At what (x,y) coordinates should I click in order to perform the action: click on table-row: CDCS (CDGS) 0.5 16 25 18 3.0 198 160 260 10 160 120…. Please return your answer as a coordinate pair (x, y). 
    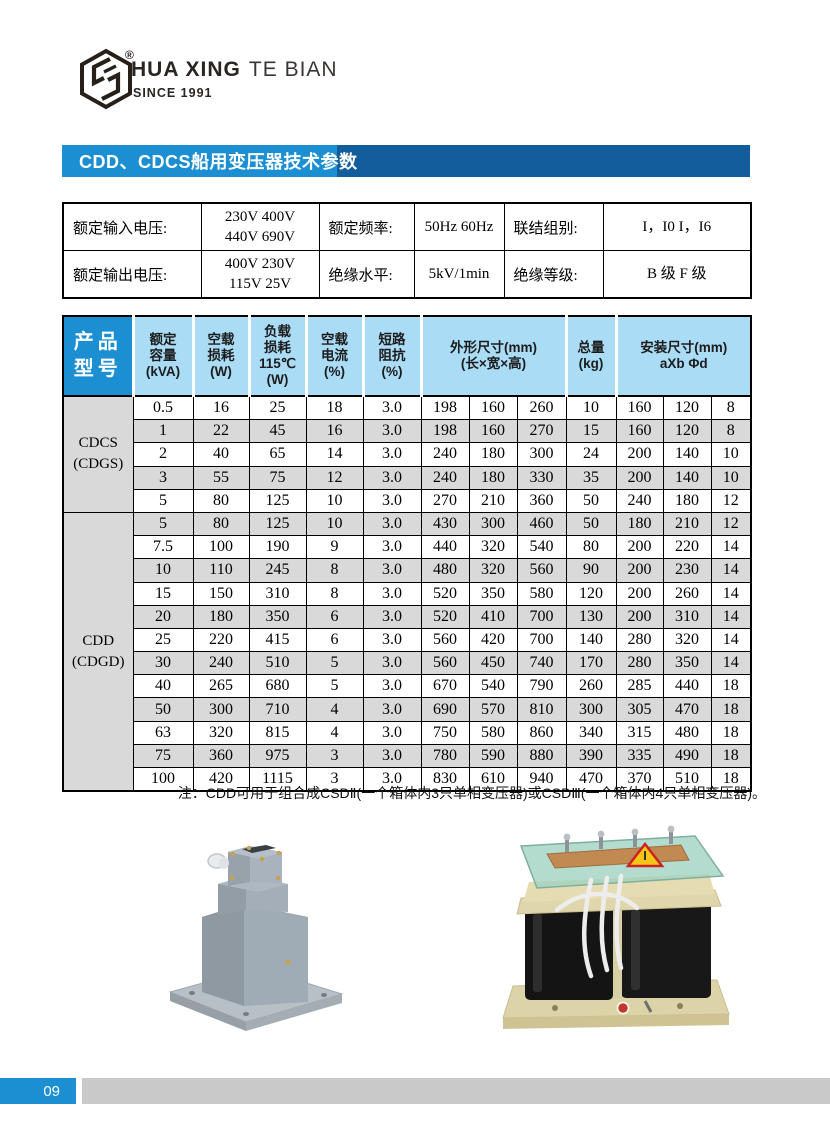
    Looking at the image, I should click on (407, 454).